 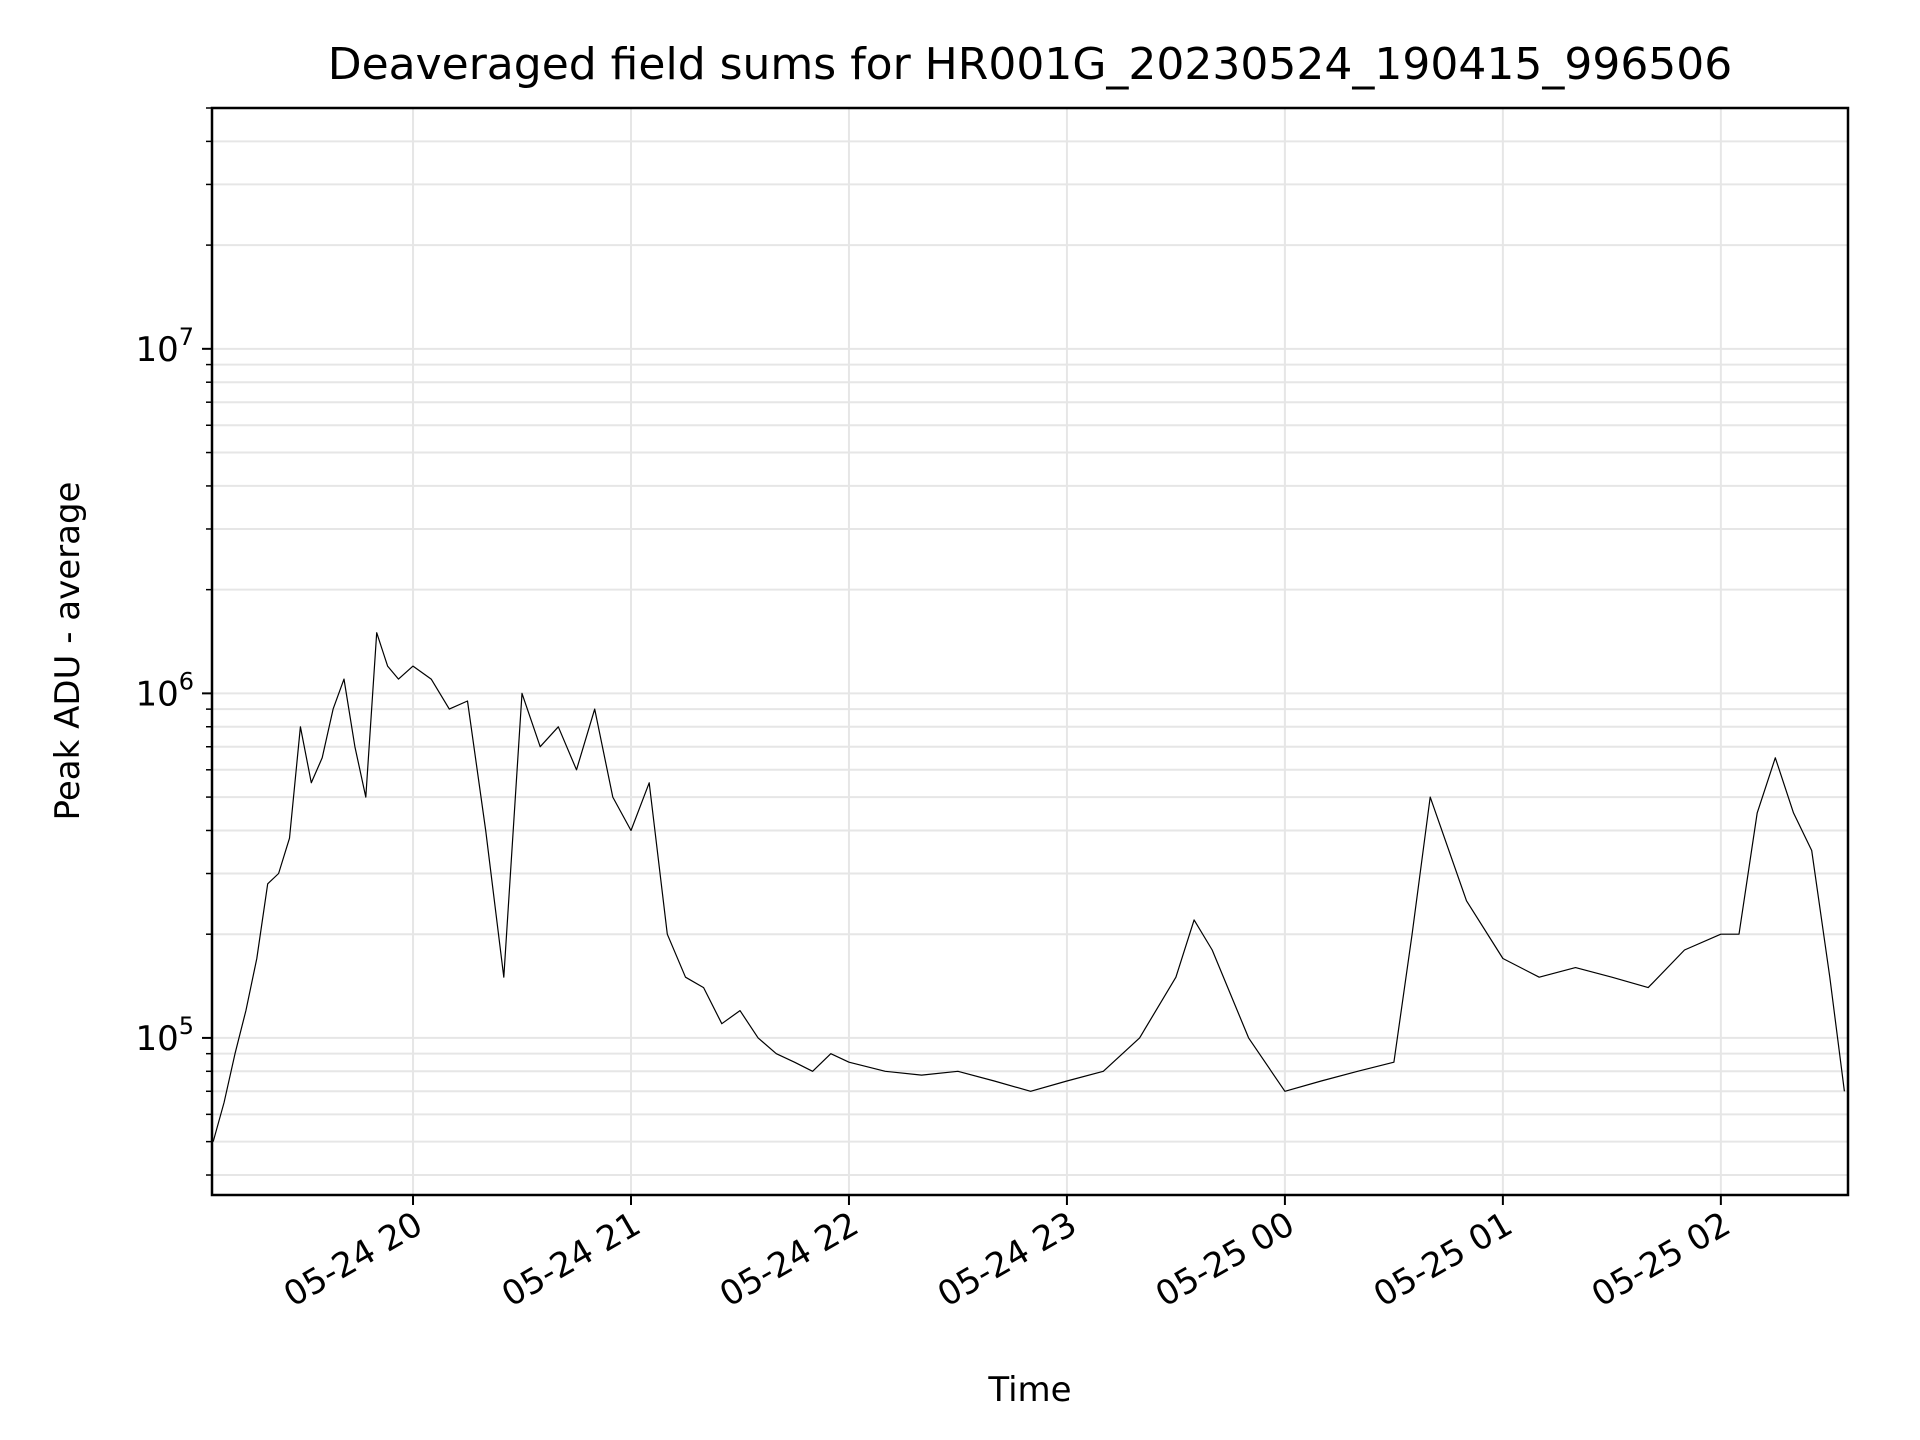 I want to click on y-axis: 10⁵ 10⁶ 10⁷, so click(x=173, y=641).